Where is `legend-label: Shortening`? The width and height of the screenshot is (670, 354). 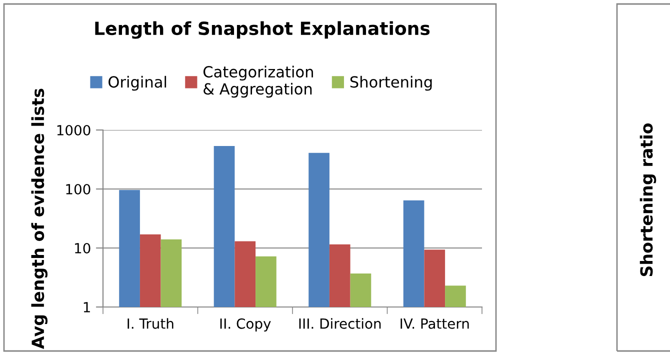 legend-label: Shortening is located at coordinates (391, 83).